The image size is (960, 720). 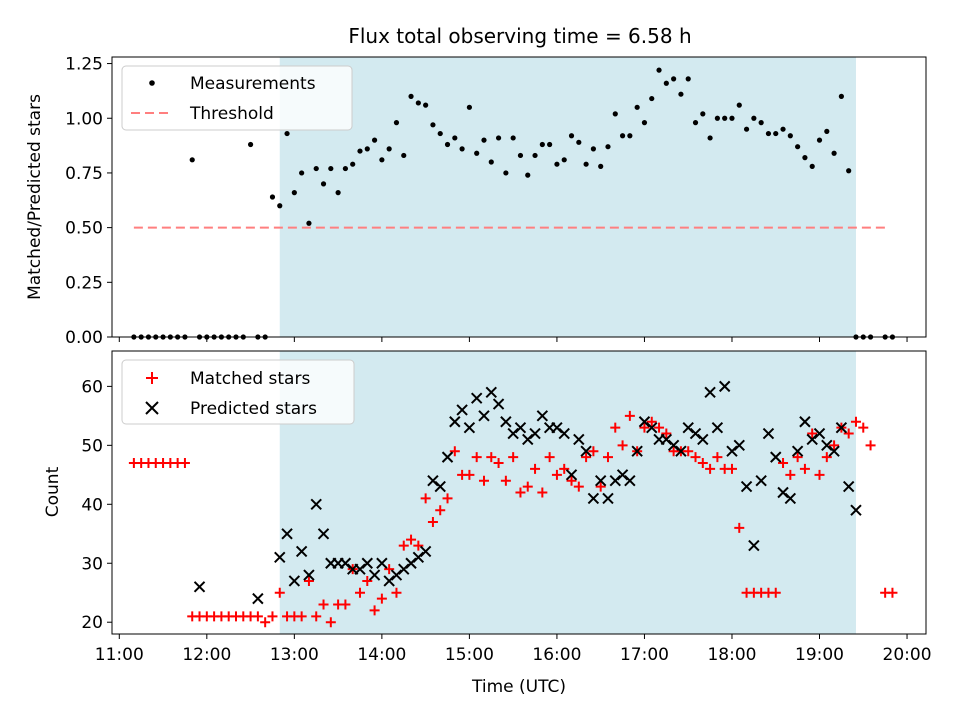 What do you see at coordinates (250, 379) in the screenshot?
I see `matched-legend-label: Matched stars` at bounding box center [250, 379].